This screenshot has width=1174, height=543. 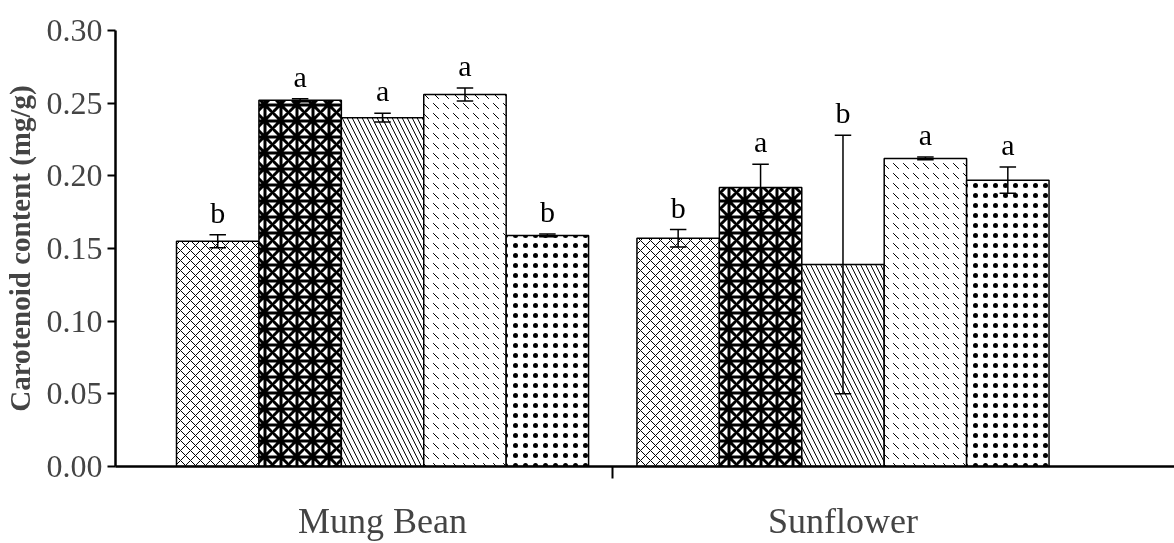 I want to click on y-tick-label: 0.10, so click(x=74, y=320).